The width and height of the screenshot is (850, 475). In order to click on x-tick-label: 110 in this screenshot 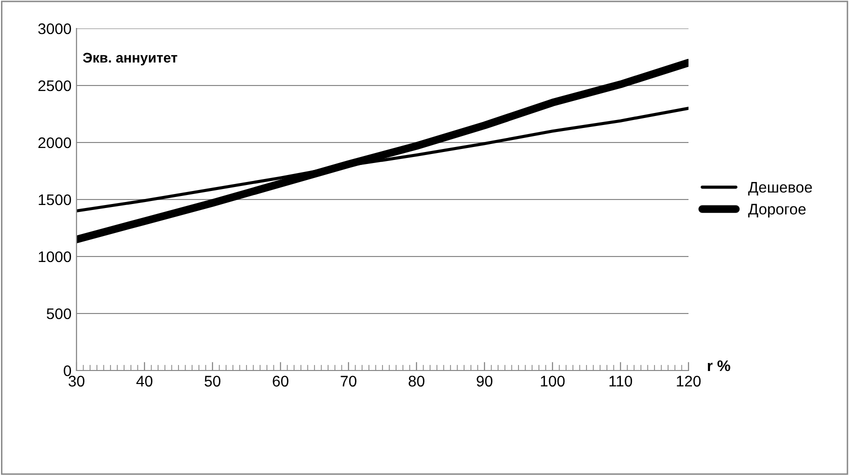, I will do `click(620, 381)`.